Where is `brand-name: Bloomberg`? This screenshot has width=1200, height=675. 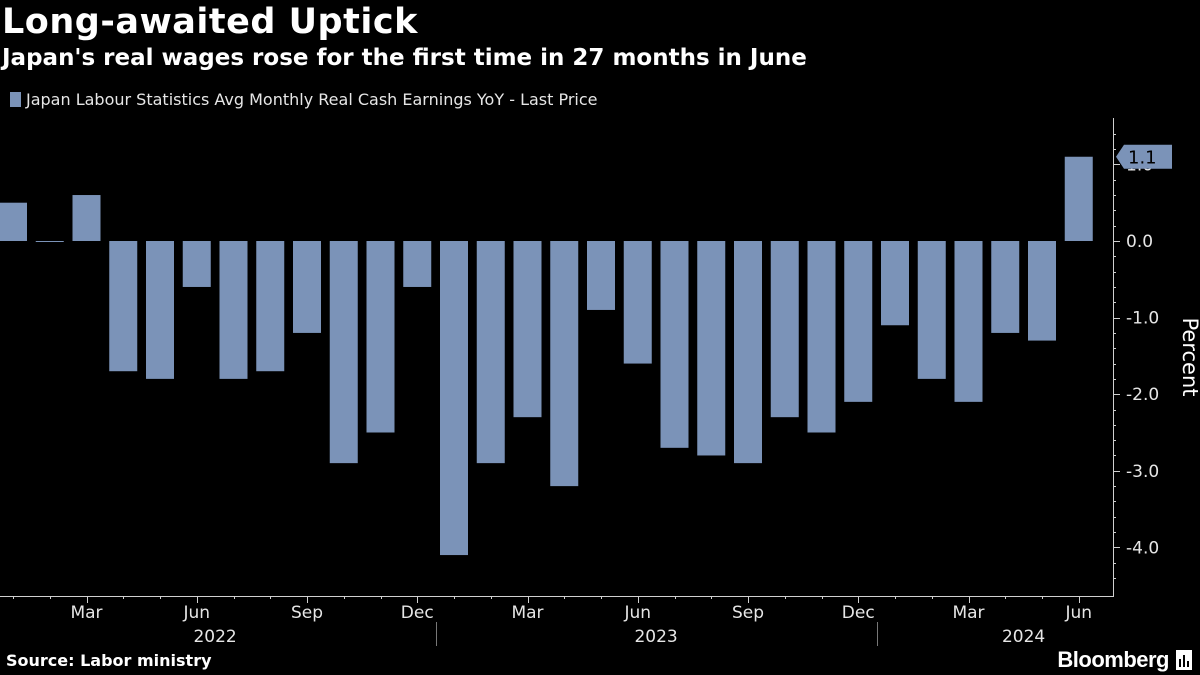 brand-name: Bloomberg is located at coordinates (1113, 659).